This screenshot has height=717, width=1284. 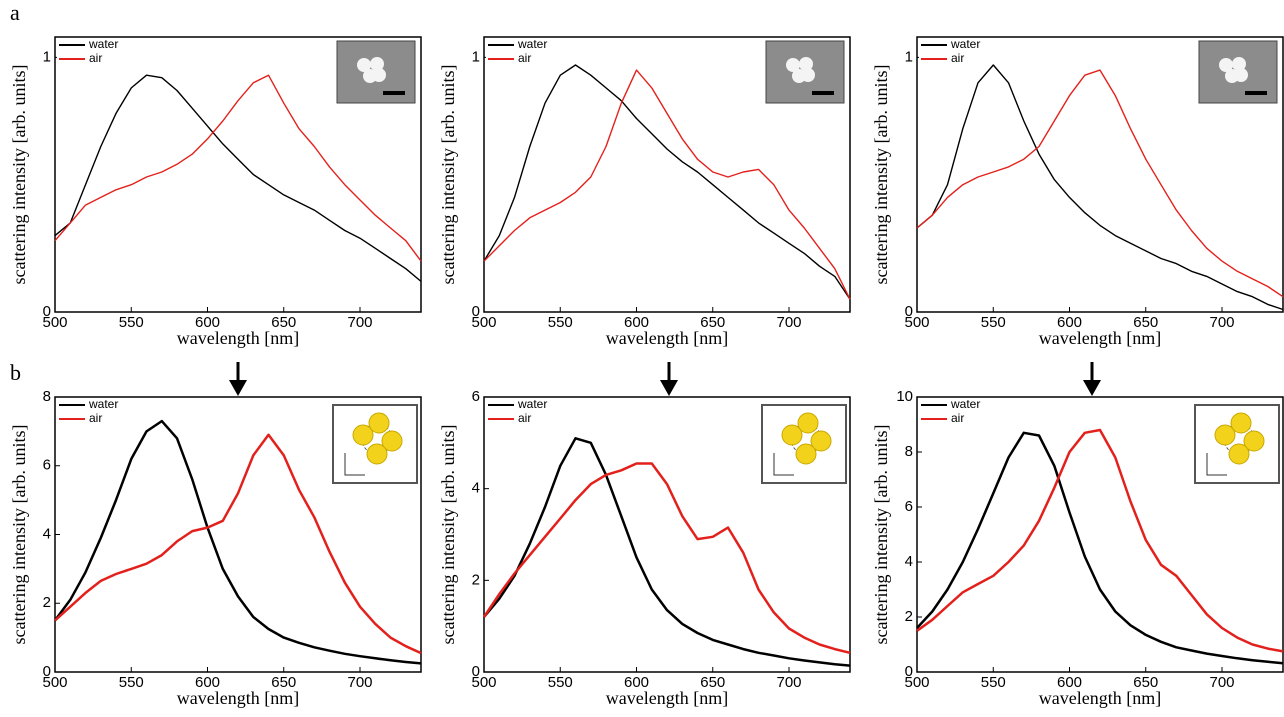 I want to click on y-tick-label: 10, so click(x=904, y=396).